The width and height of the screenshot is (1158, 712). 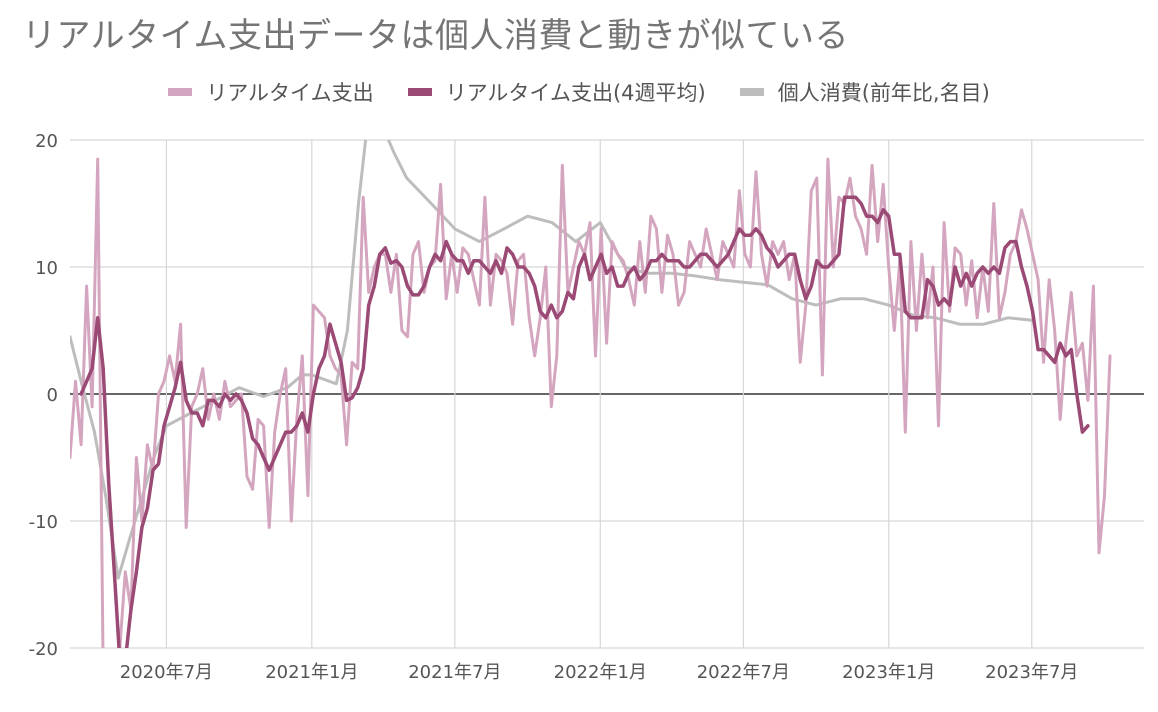 What do you see at coordinates (52, 395) in the screenshot?
I see `y-tick-label: 0` at bounding box center [52, 395].